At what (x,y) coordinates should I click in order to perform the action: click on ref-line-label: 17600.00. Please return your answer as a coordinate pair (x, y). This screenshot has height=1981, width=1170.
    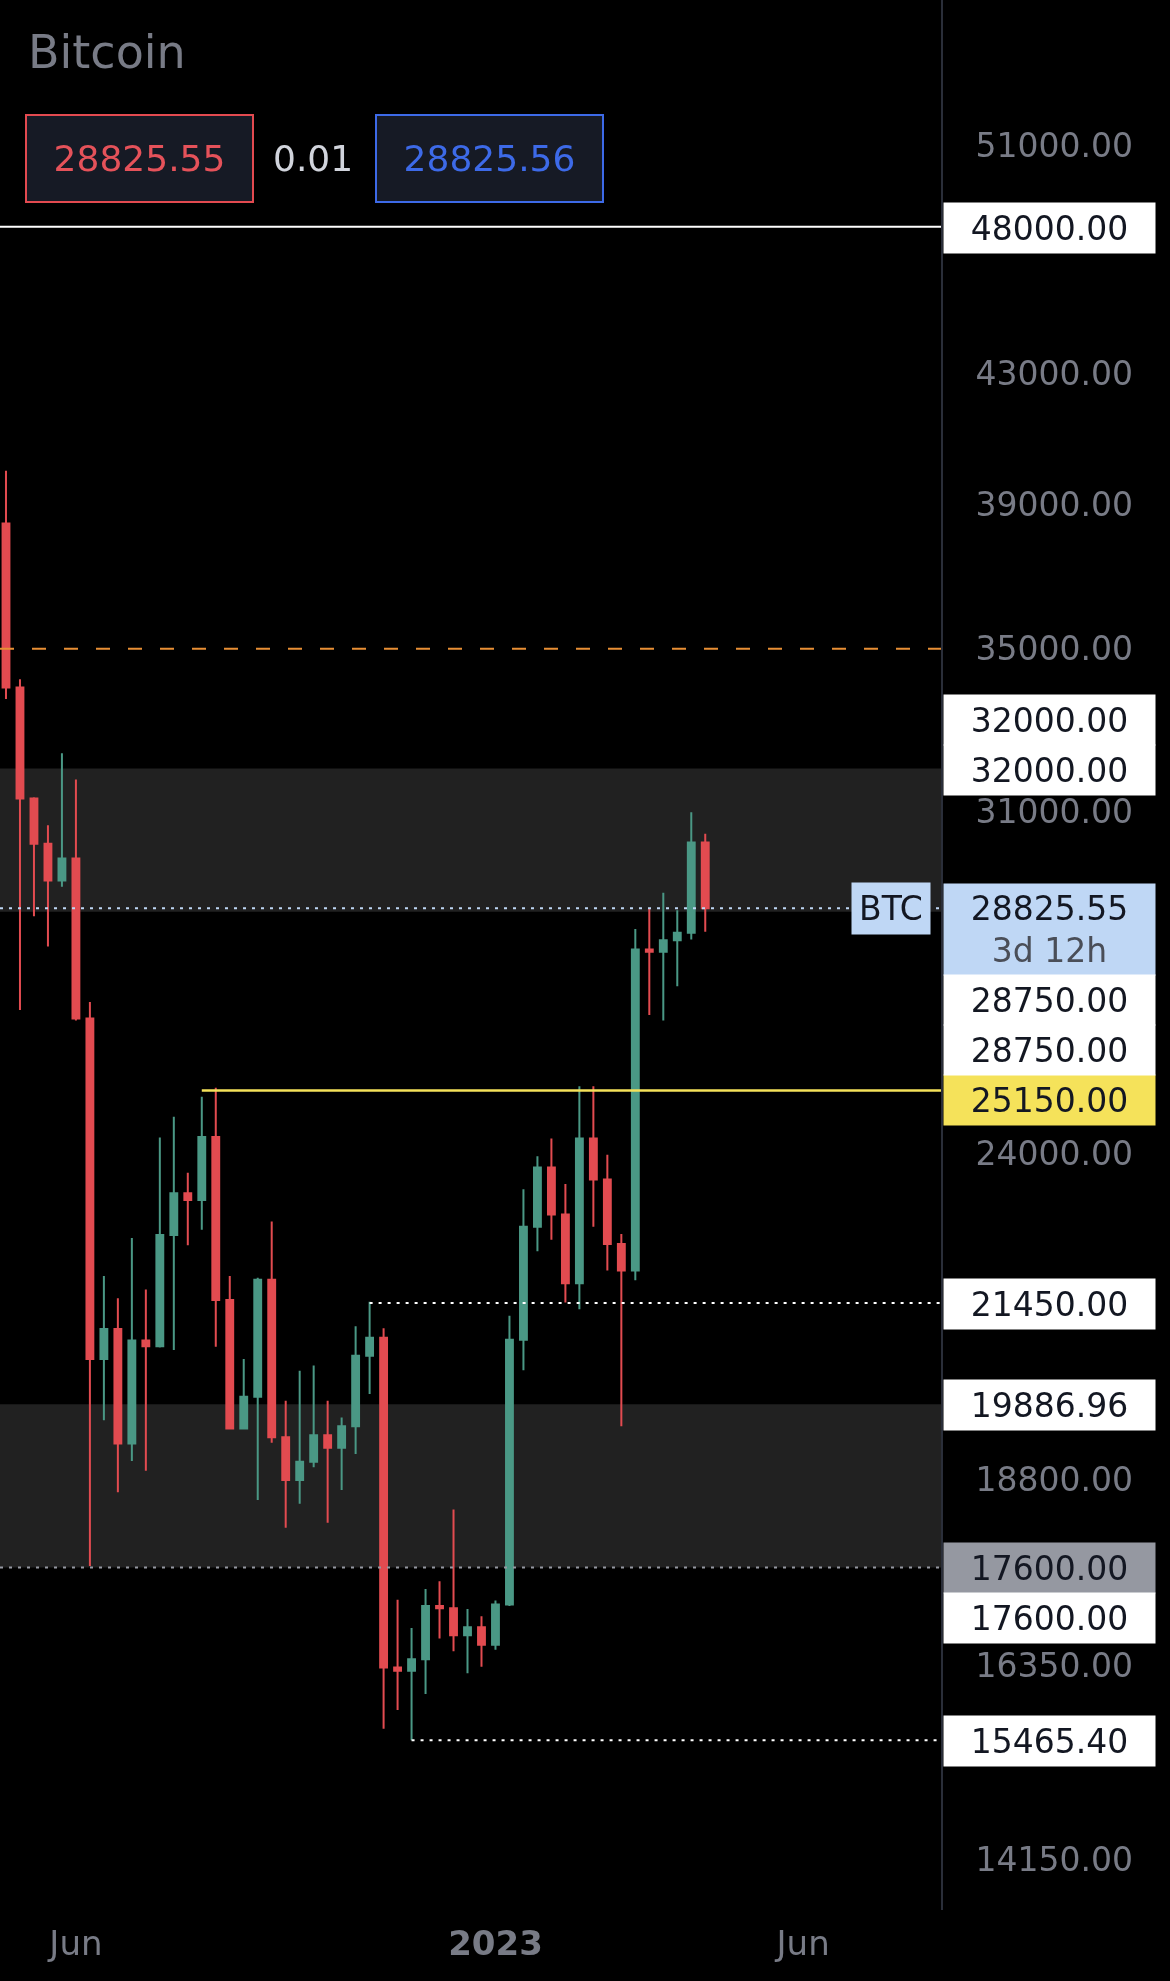
    Looking at the image, I should click on (1049, 1568).